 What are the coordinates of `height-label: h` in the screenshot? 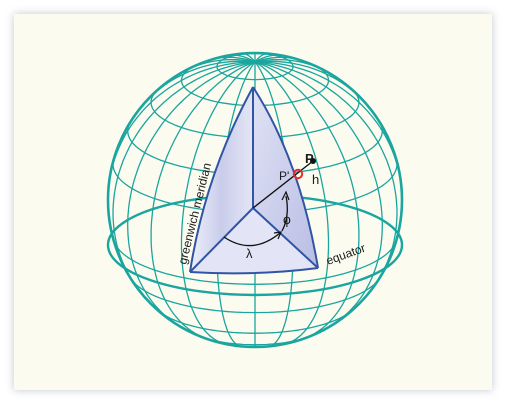 It's located at (315, 179).